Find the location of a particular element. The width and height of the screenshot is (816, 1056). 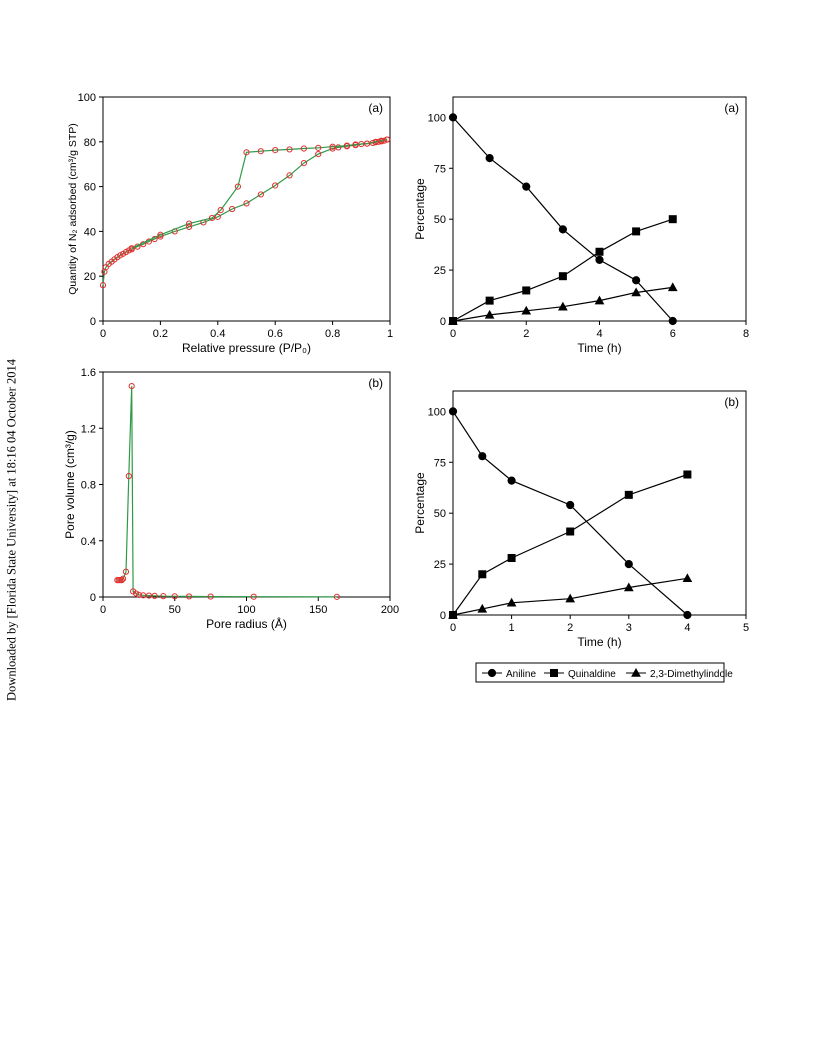

x-axis-title: Pore radius (Å) is located at coordinates (246, 623).